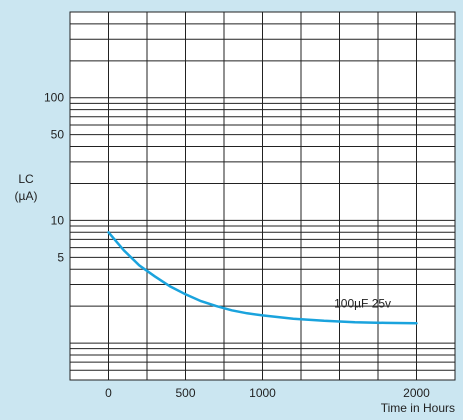 This screenshot has width=463, height=420. What do you see at coordinates (58, 135) in the screenshot?
I see `y-tick-label: 50` at bounding box center [58, 135].